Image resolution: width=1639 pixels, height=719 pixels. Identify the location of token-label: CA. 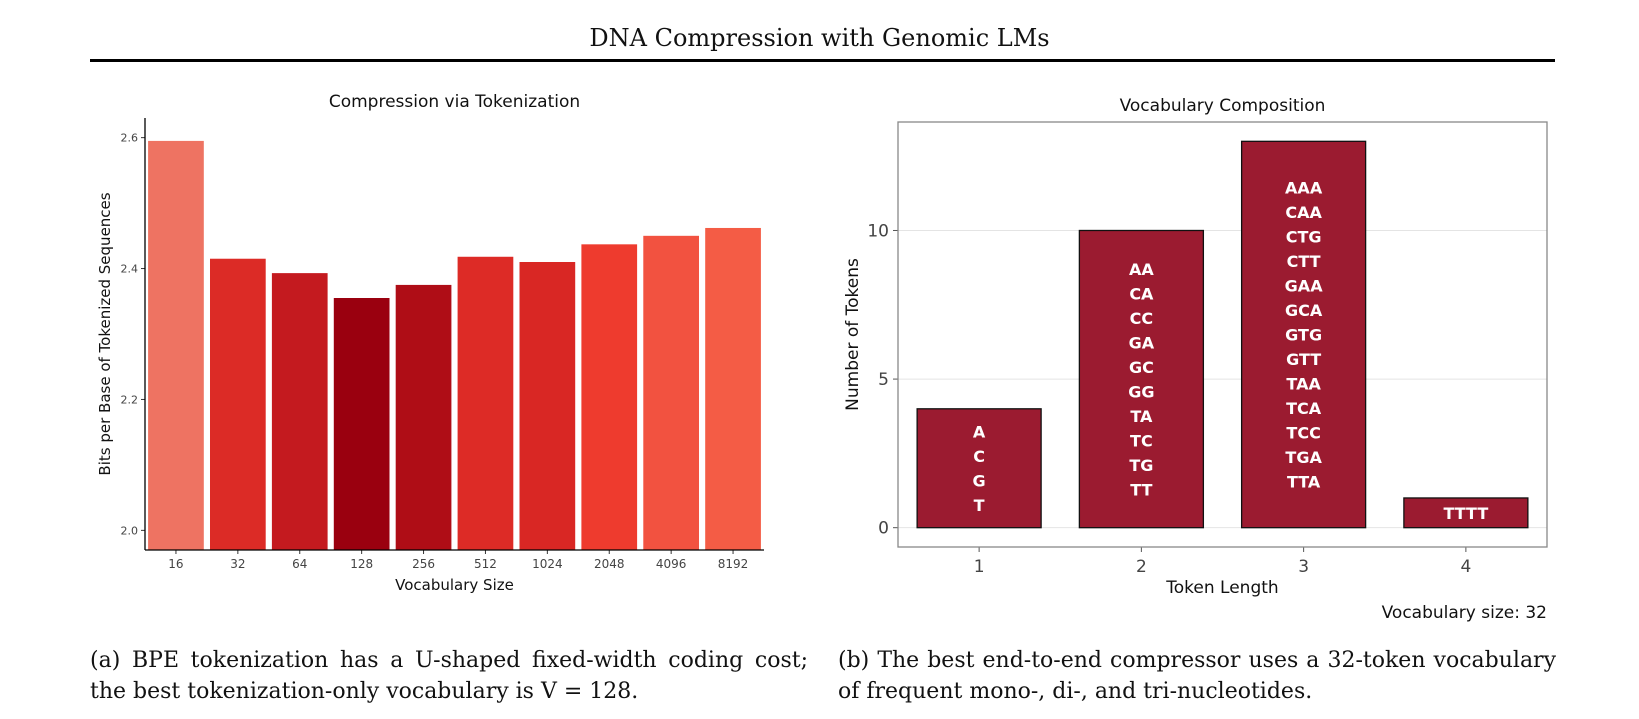
(1141, 293).